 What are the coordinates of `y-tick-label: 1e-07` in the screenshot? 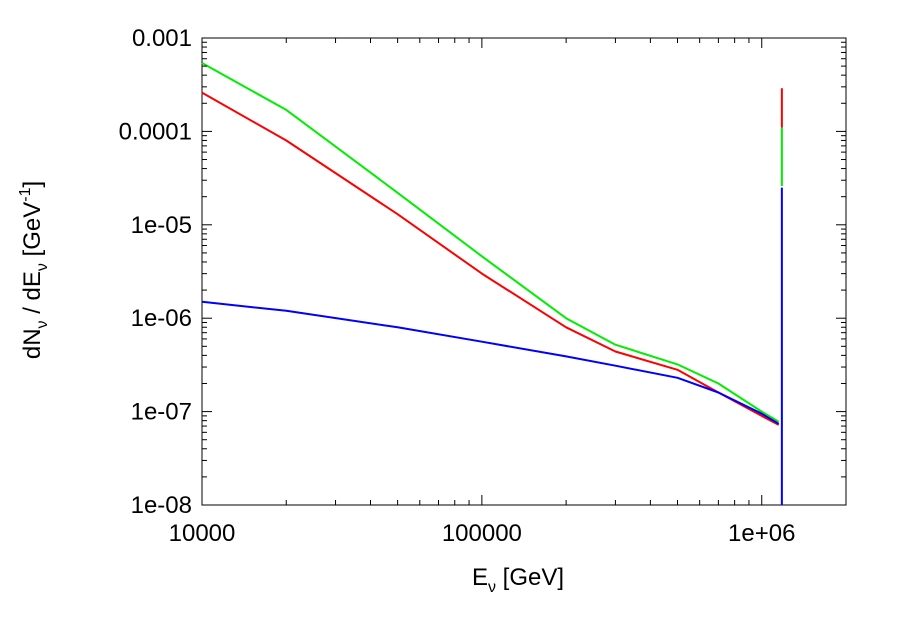 It's located at (161, 412).